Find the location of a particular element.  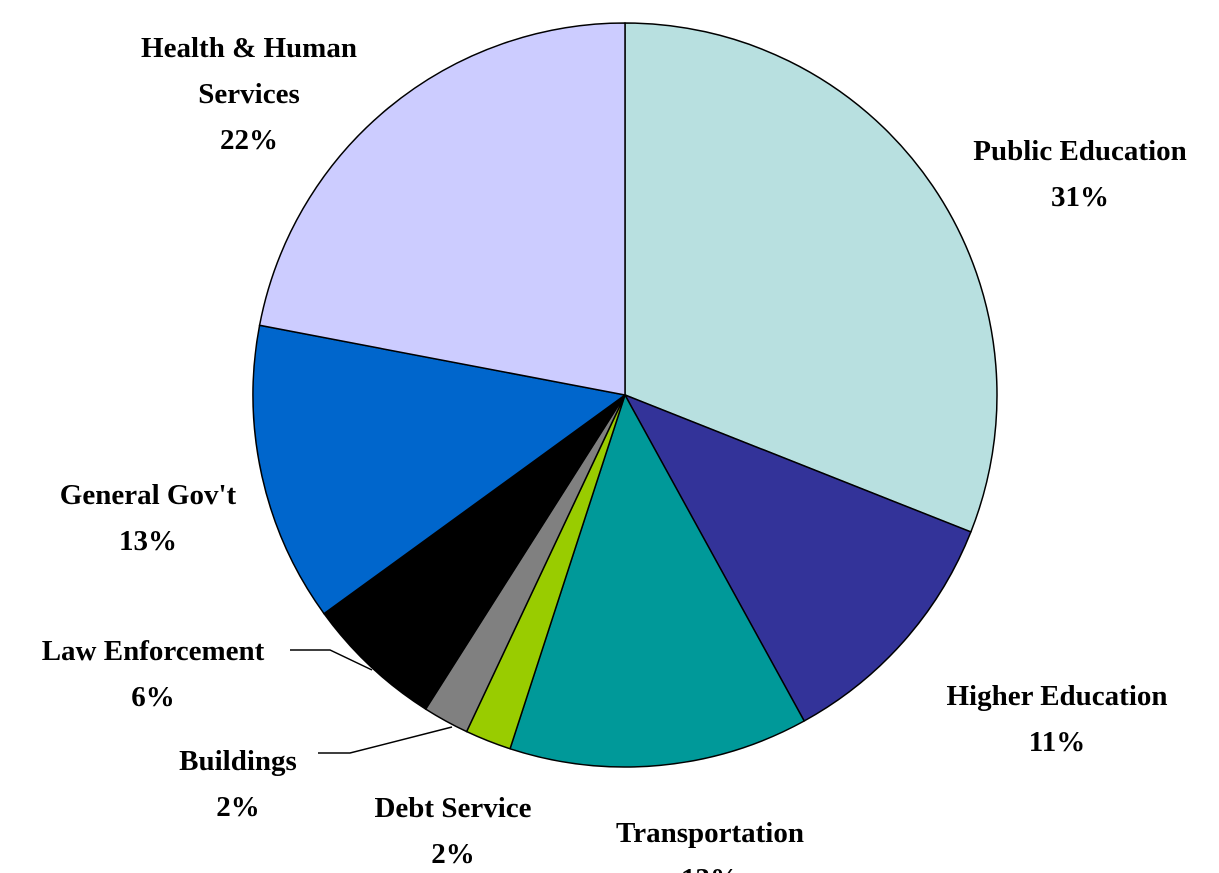

category-label: Law Enforcement is located at coordinates (153, 651).